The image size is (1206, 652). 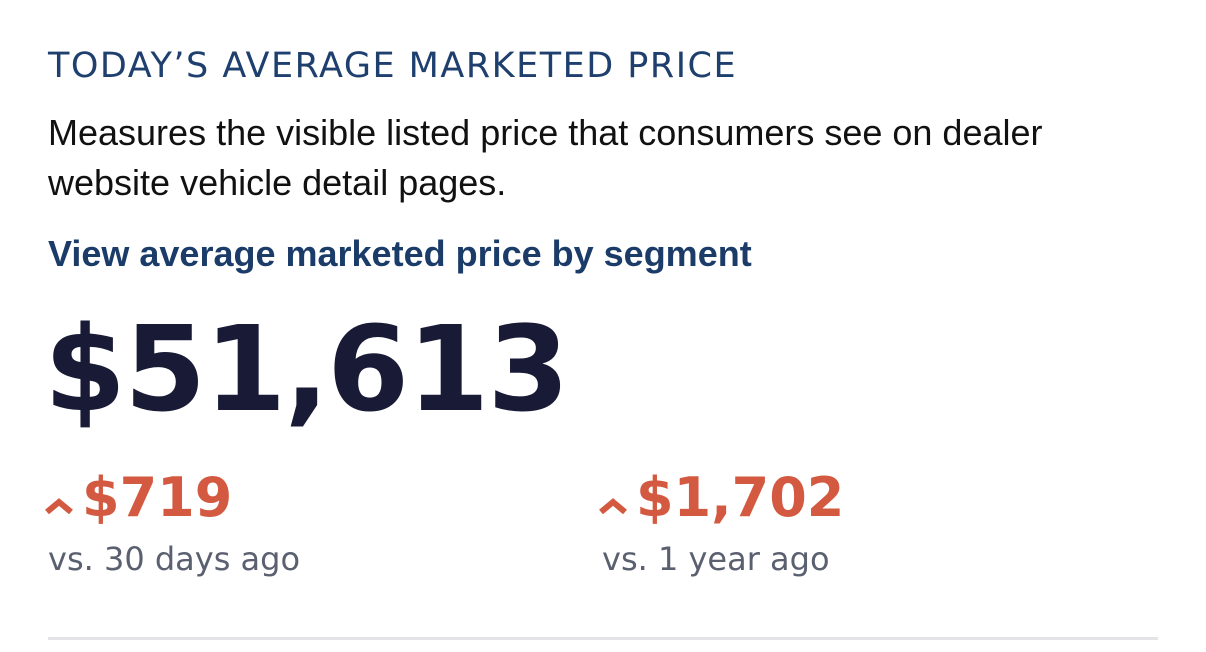 What do you see at coordinates (393, 66) in the screenshot?
I see `section-title: TODAY’S AVERAGE MARKETED PRICE` at bounding box center [393, 66].